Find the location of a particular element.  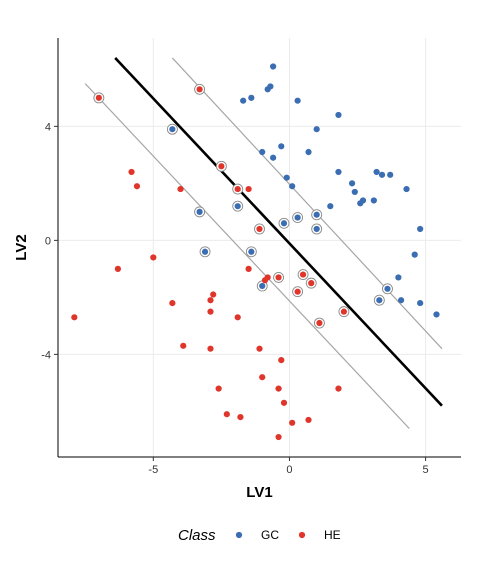

legend-label-he: HE is located at coordinates (332, 535).